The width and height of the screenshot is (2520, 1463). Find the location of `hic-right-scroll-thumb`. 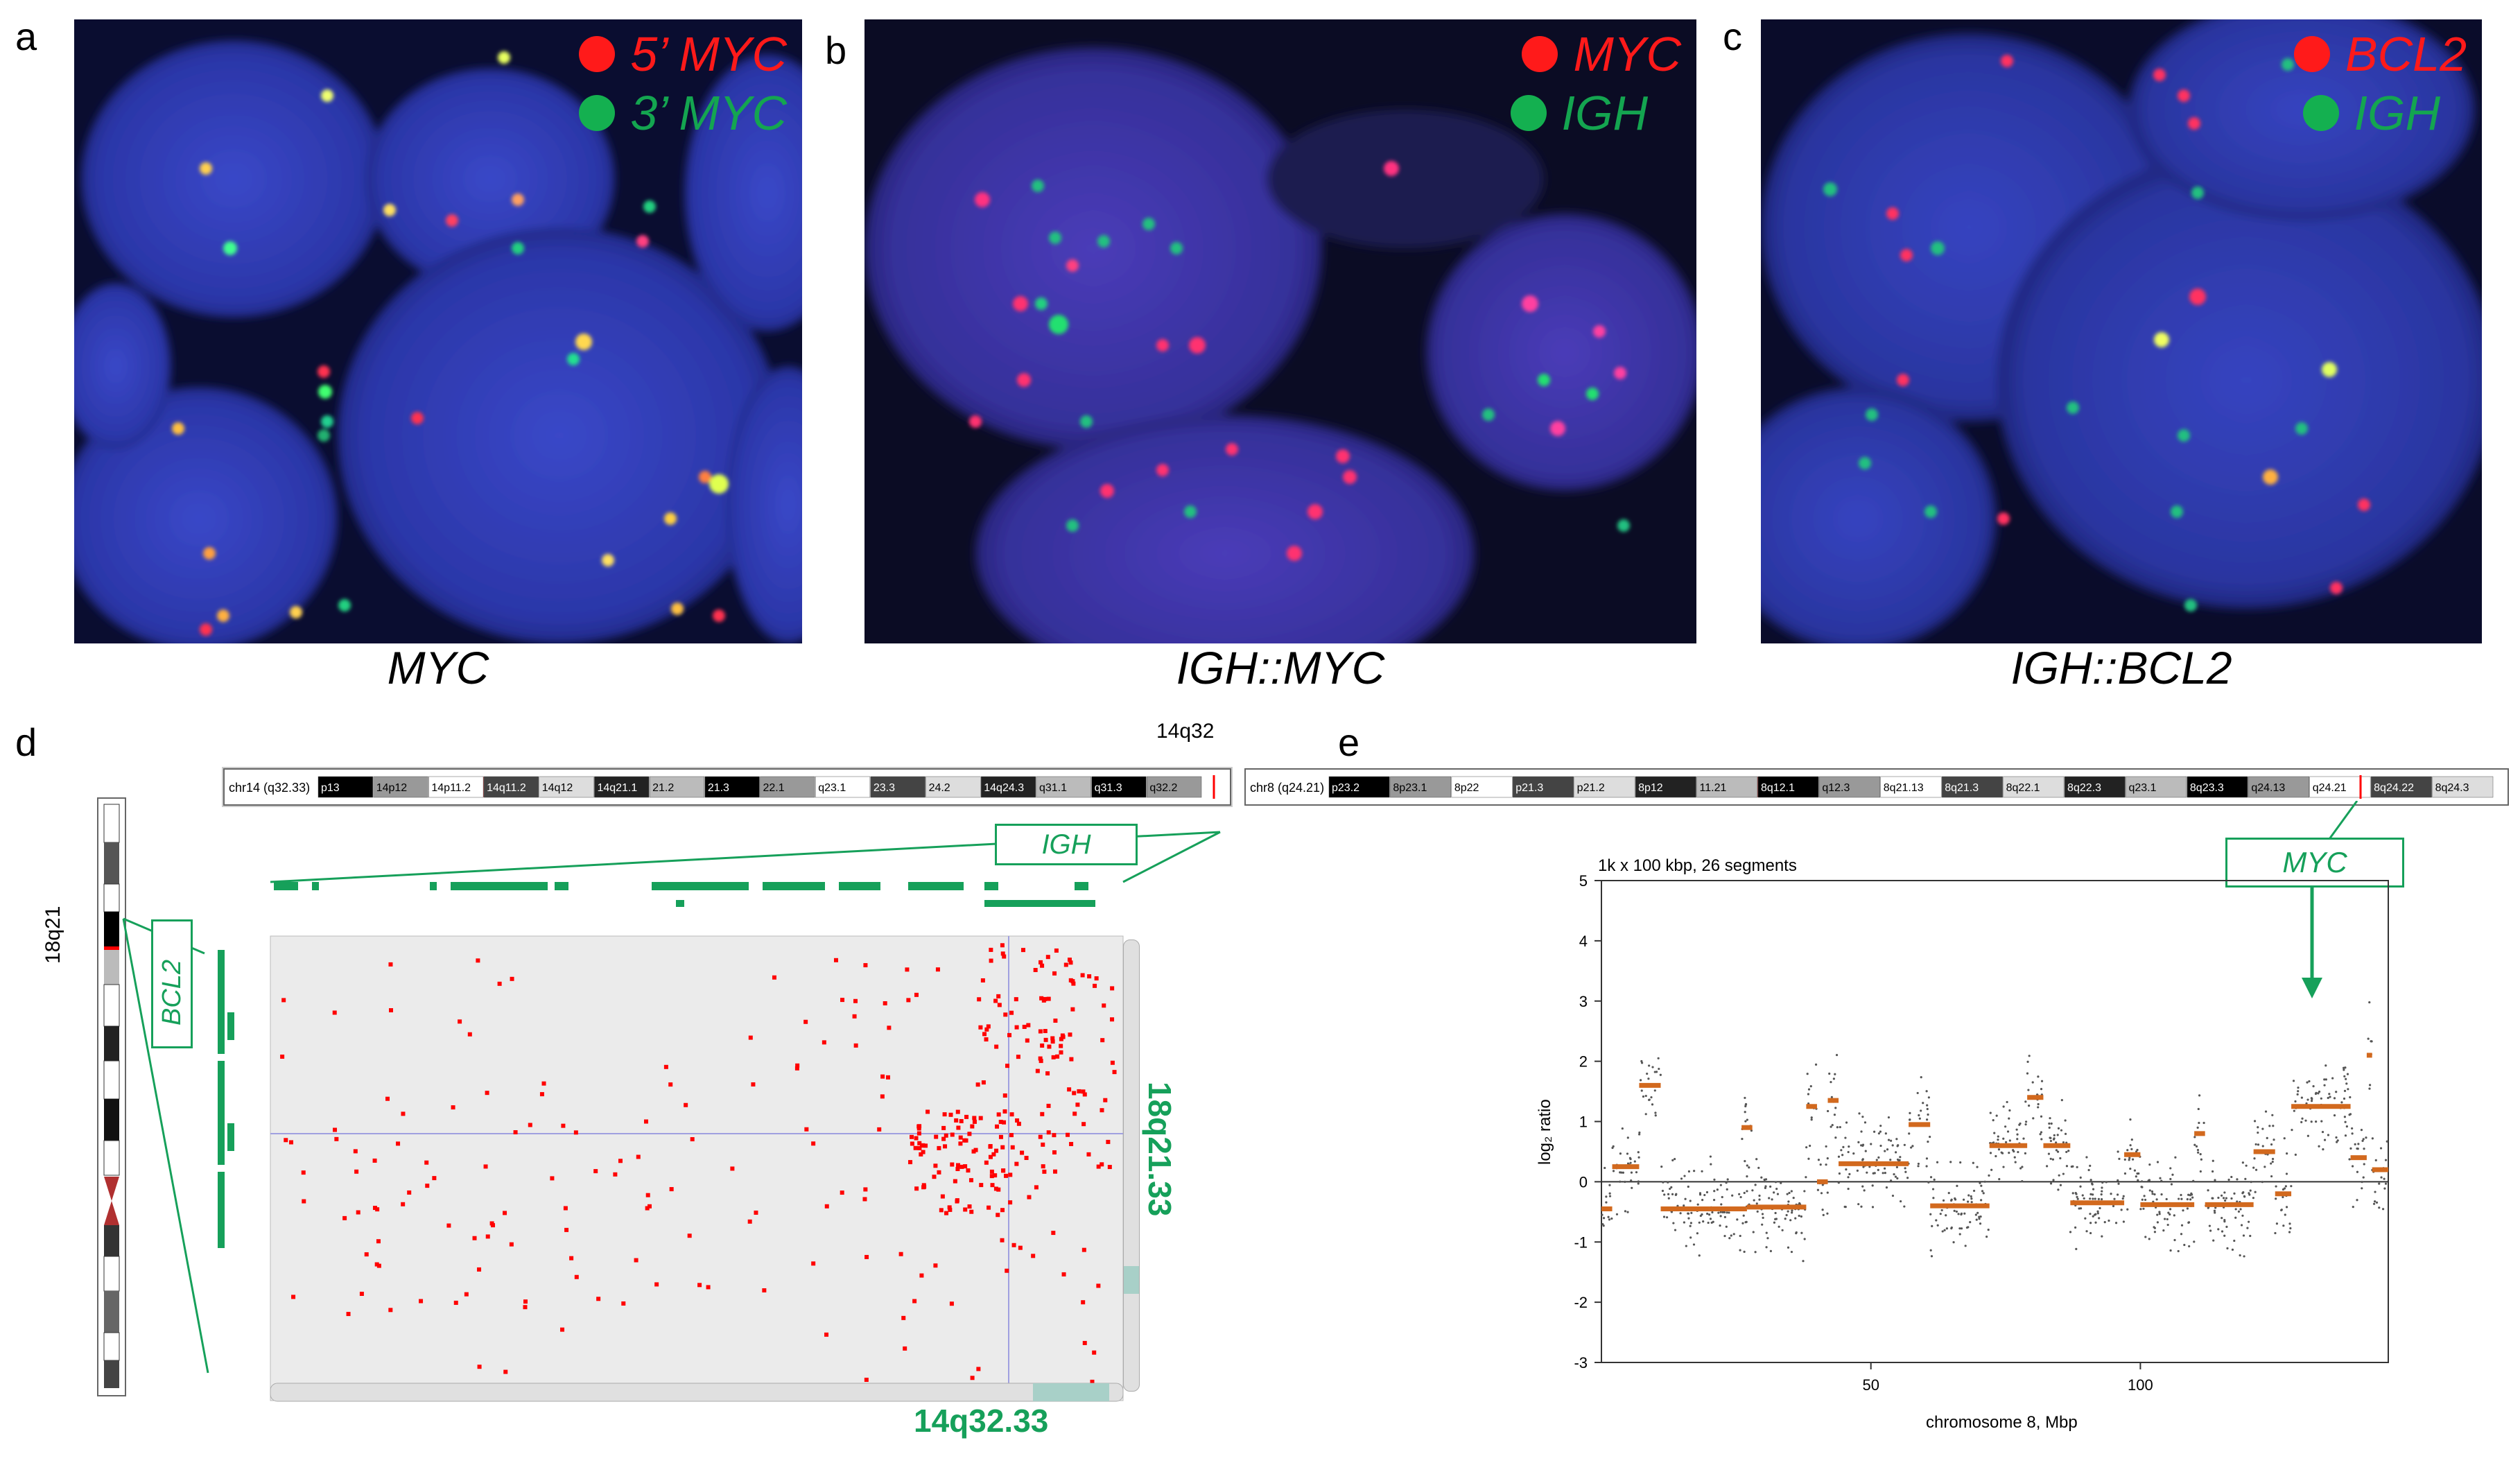

hic-right-scroll-thumb is located at coordinates (1131, 1280).